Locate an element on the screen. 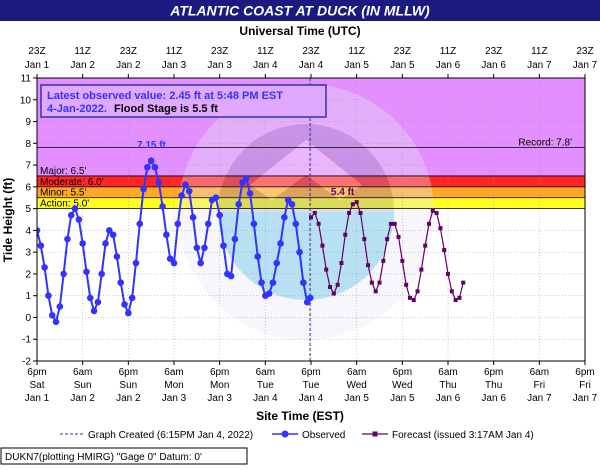 The image size is (600, 470). y-tick-label: 5 is located at coordinates (28, 209).